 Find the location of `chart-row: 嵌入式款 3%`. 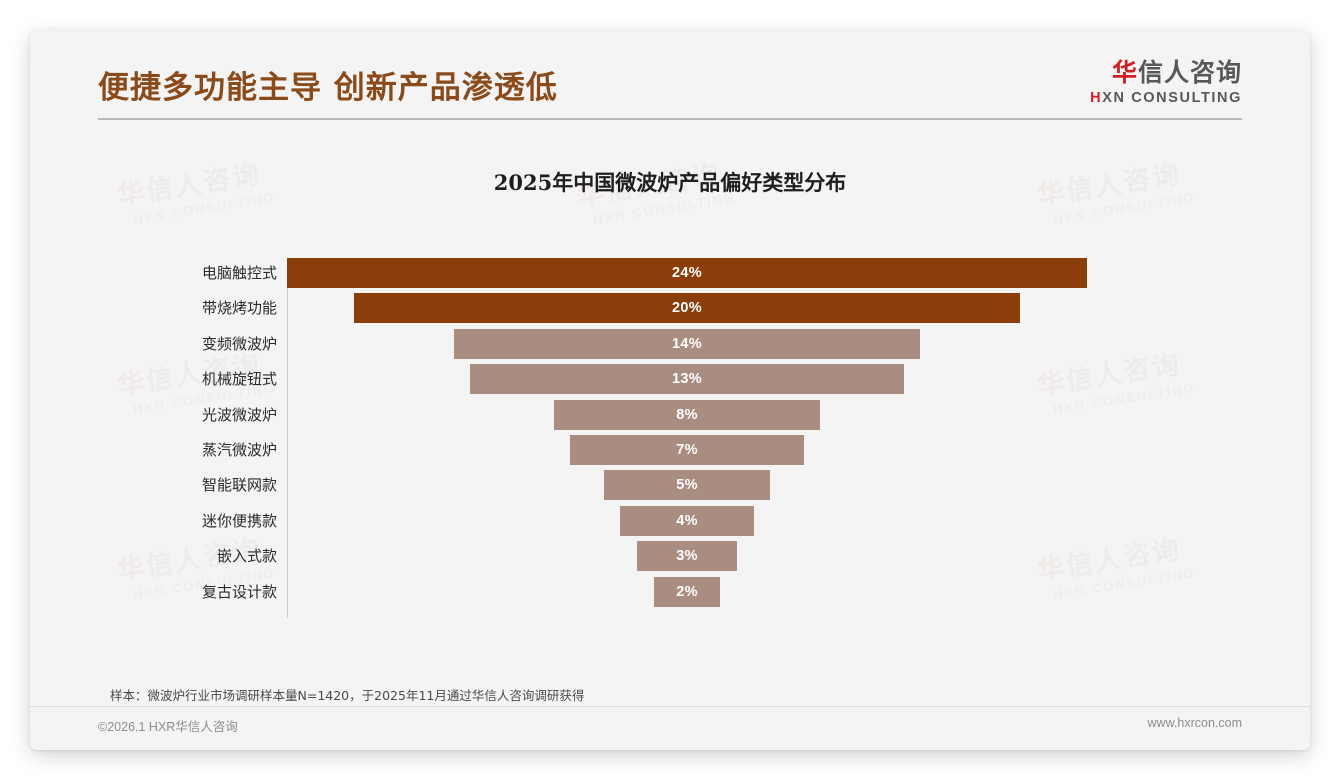

chart-row: 嵌入式款 3% is located at coordinates (670, 556).